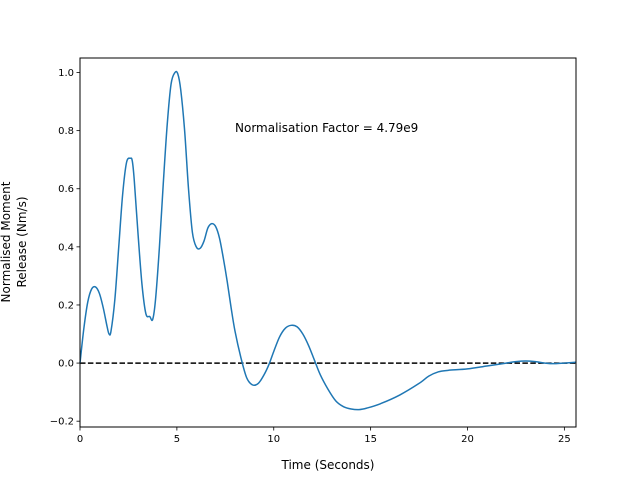  What do you see at coordinates (66, 189) in the screenshot?
I see `y-tick-label: 0.6` at bounding box center [66, 189].